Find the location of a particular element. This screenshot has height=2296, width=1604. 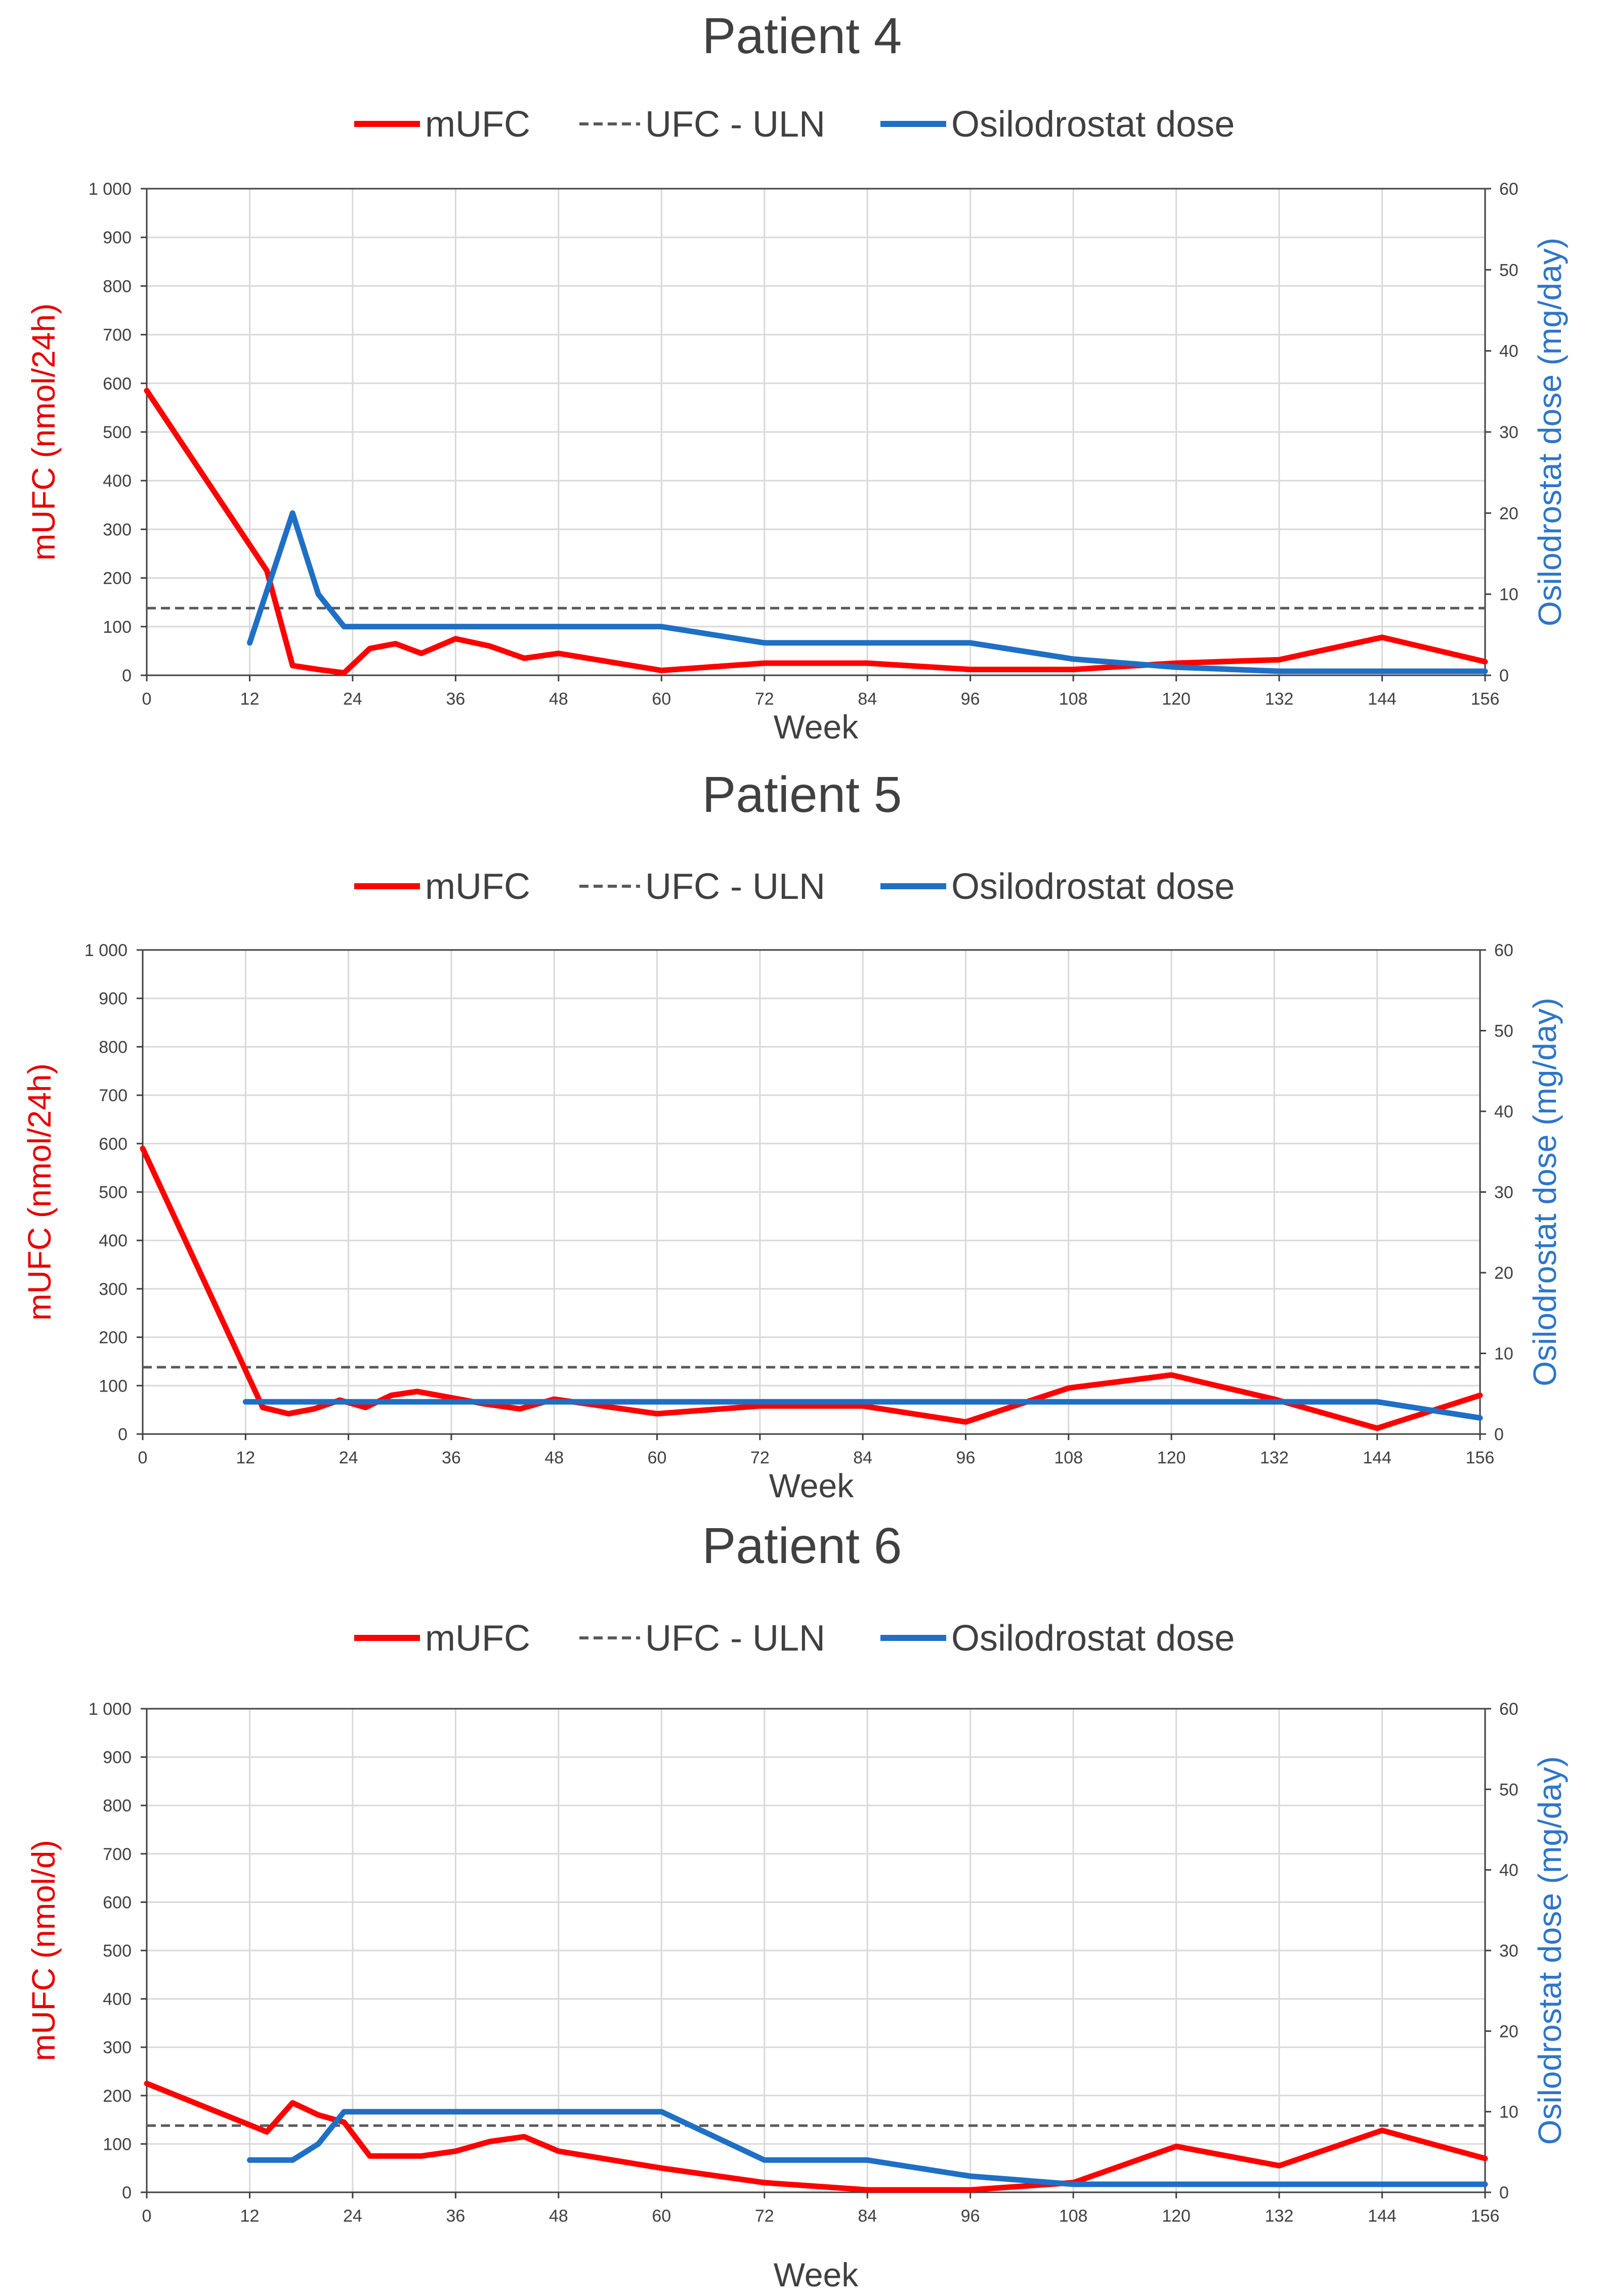

mufc-line is located at coordinates (816, 531).